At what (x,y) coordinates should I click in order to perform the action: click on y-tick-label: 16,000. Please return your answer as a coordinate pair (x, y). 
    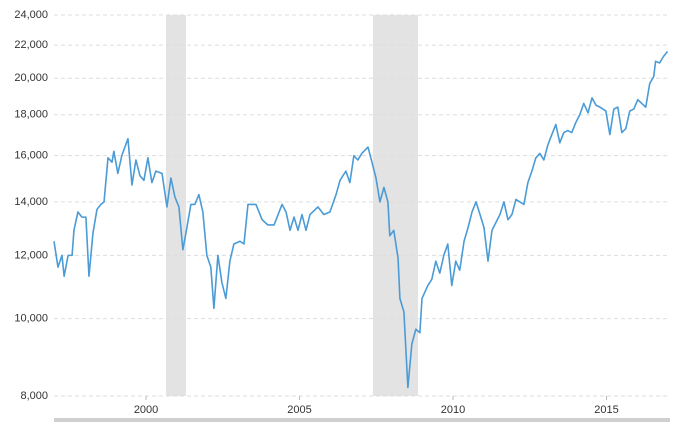
    Looking at the image, I should click on (31, 156).